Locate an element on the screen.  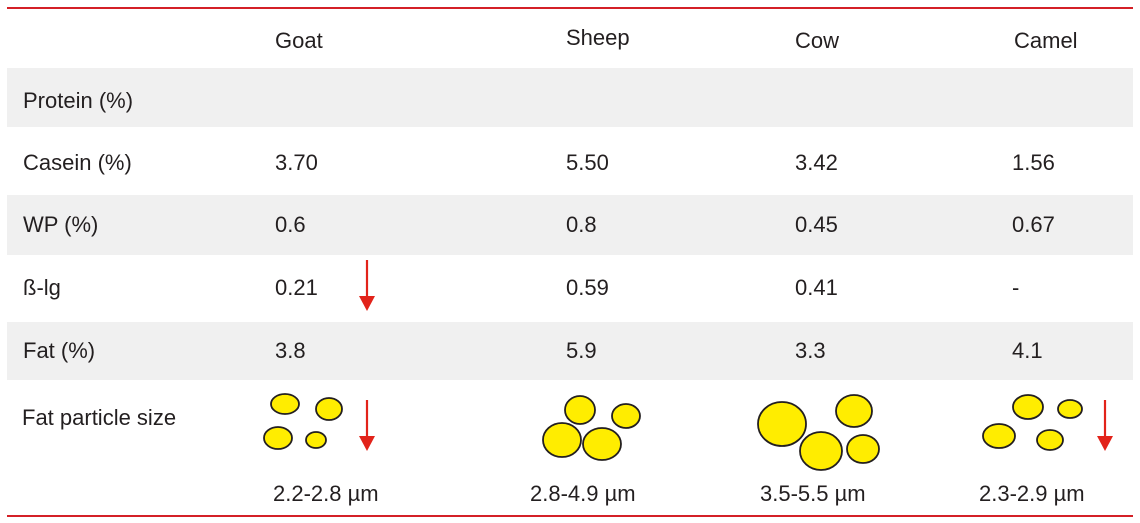
cell-wp-cow: 0.45 is located at coordinates (816, 224).